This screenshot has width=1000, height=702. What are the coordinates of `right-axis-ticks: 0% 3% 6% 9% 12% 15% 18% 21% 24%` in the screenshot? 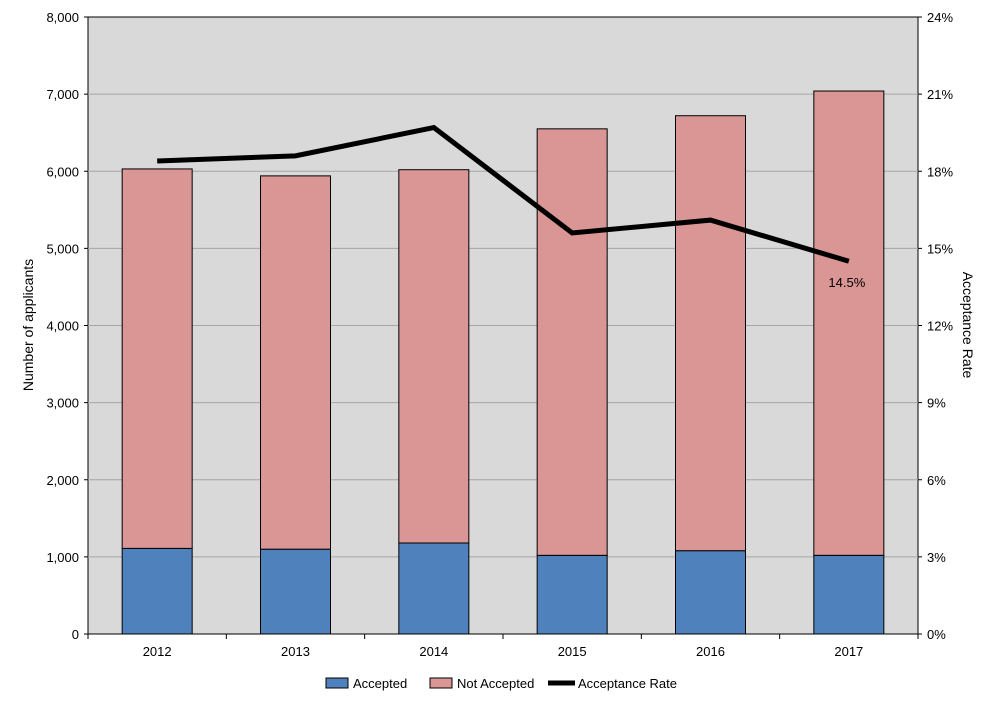 It's located at (935, 326).